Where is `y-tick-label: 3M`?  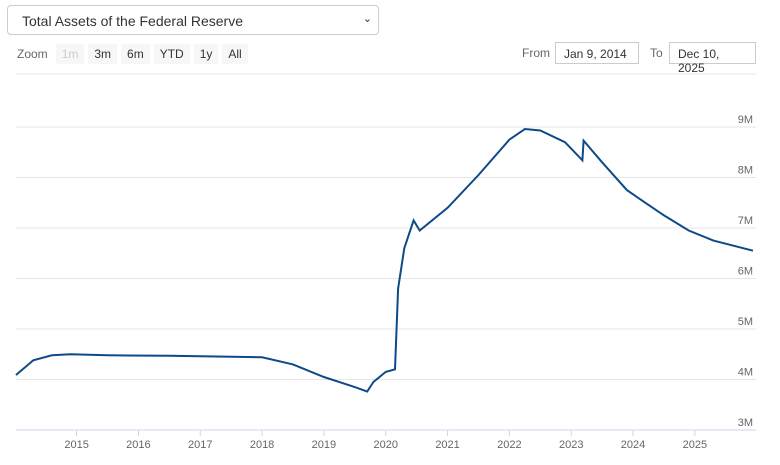
y-tick-label: 3M is located at coordinates (745, 423).